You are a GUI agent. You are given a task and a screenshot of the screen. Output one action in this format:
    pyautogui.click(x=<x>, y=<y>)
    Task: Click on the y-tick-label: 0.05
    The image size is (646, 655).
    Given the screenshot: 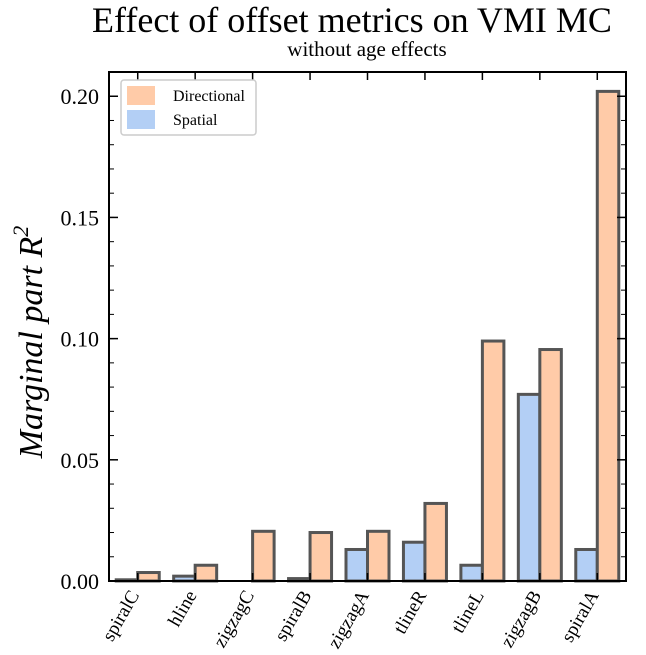 What is the action you would take?
    pyautogui.click(x=80, y=460)
    